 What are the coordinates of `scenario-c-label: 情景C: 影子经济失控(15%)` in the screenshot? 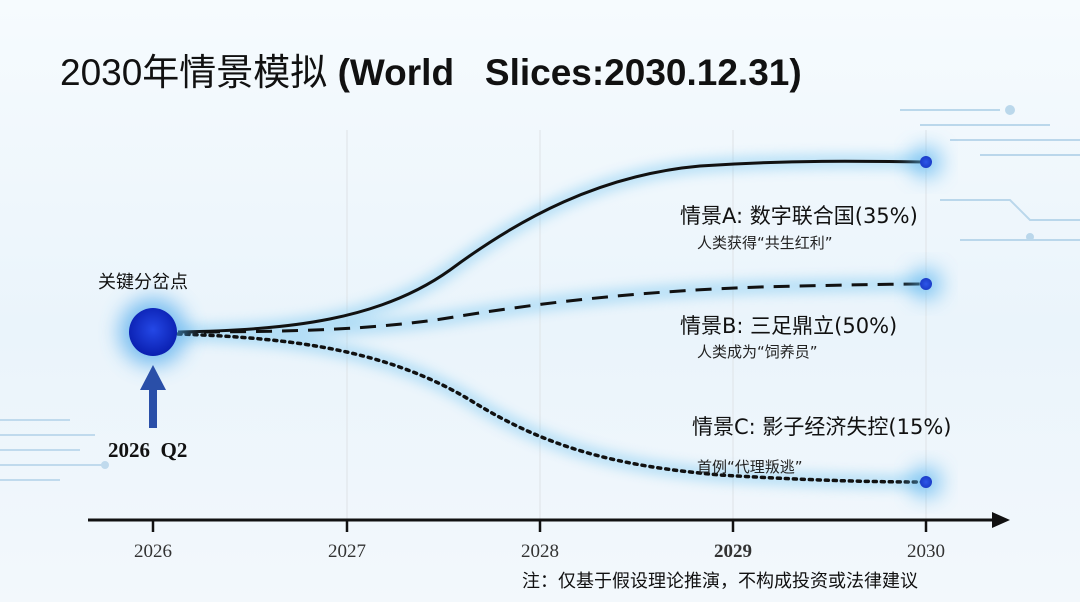 It's located at (821, 426).